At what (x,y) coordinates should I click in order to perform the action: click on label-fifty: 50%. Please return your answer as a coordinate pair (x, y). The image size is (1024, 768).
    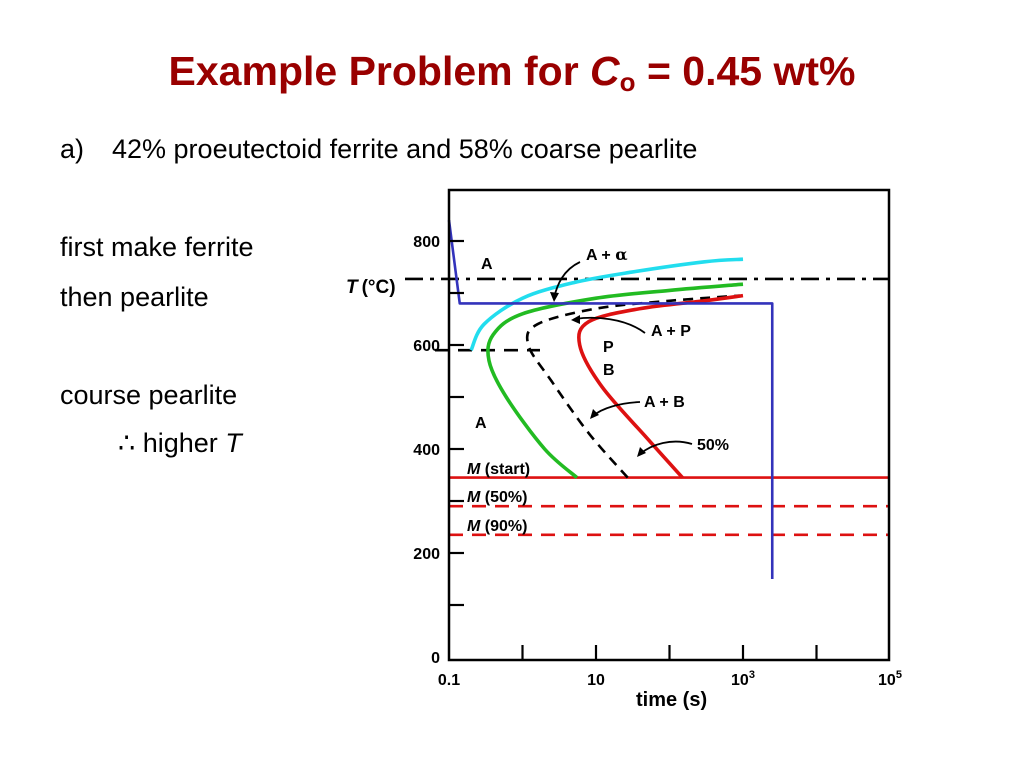
    Looking at the image, I should click on (713, 445).